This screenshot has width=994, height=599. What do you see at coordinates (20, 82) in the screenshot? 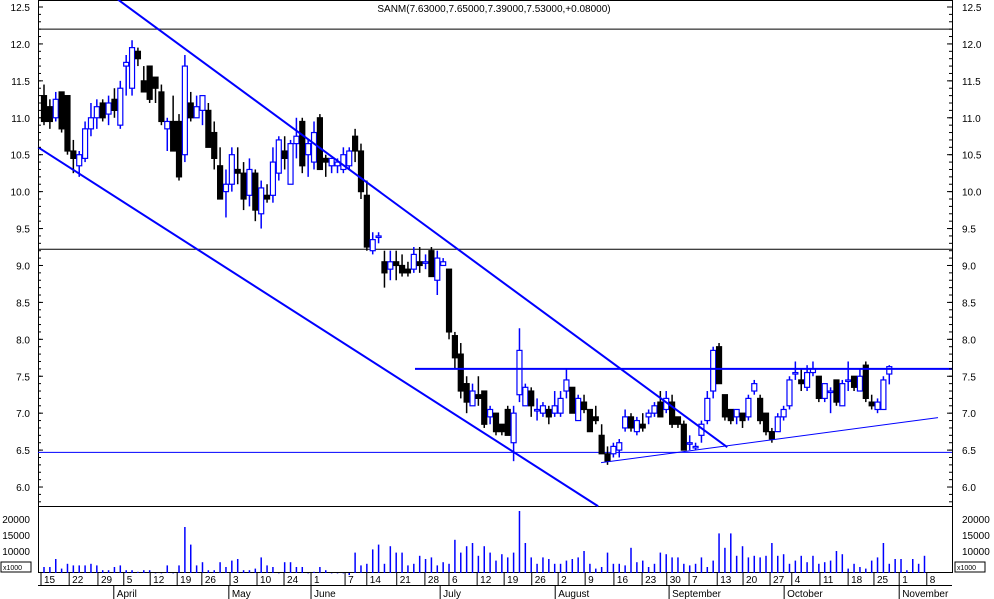
I see `price-tick-label-left: 11.5` at bounding box center [20, 82].